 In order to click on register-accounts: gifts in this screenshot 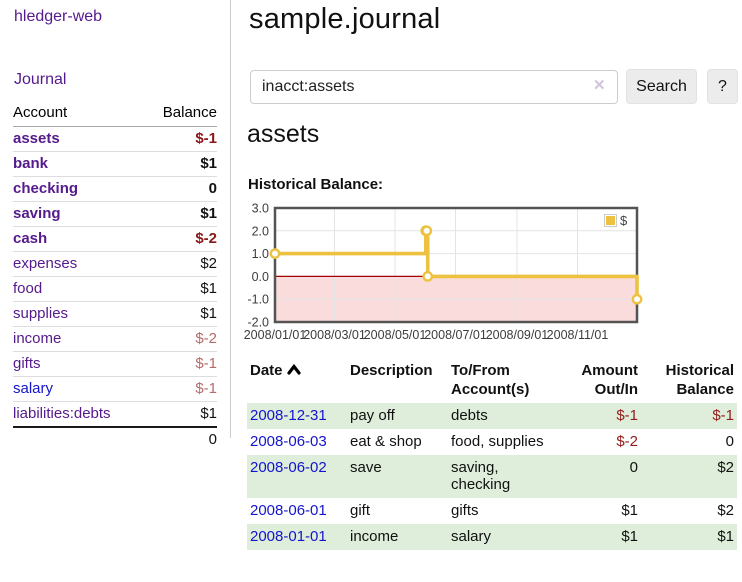, I will do `click(465, 510)`.